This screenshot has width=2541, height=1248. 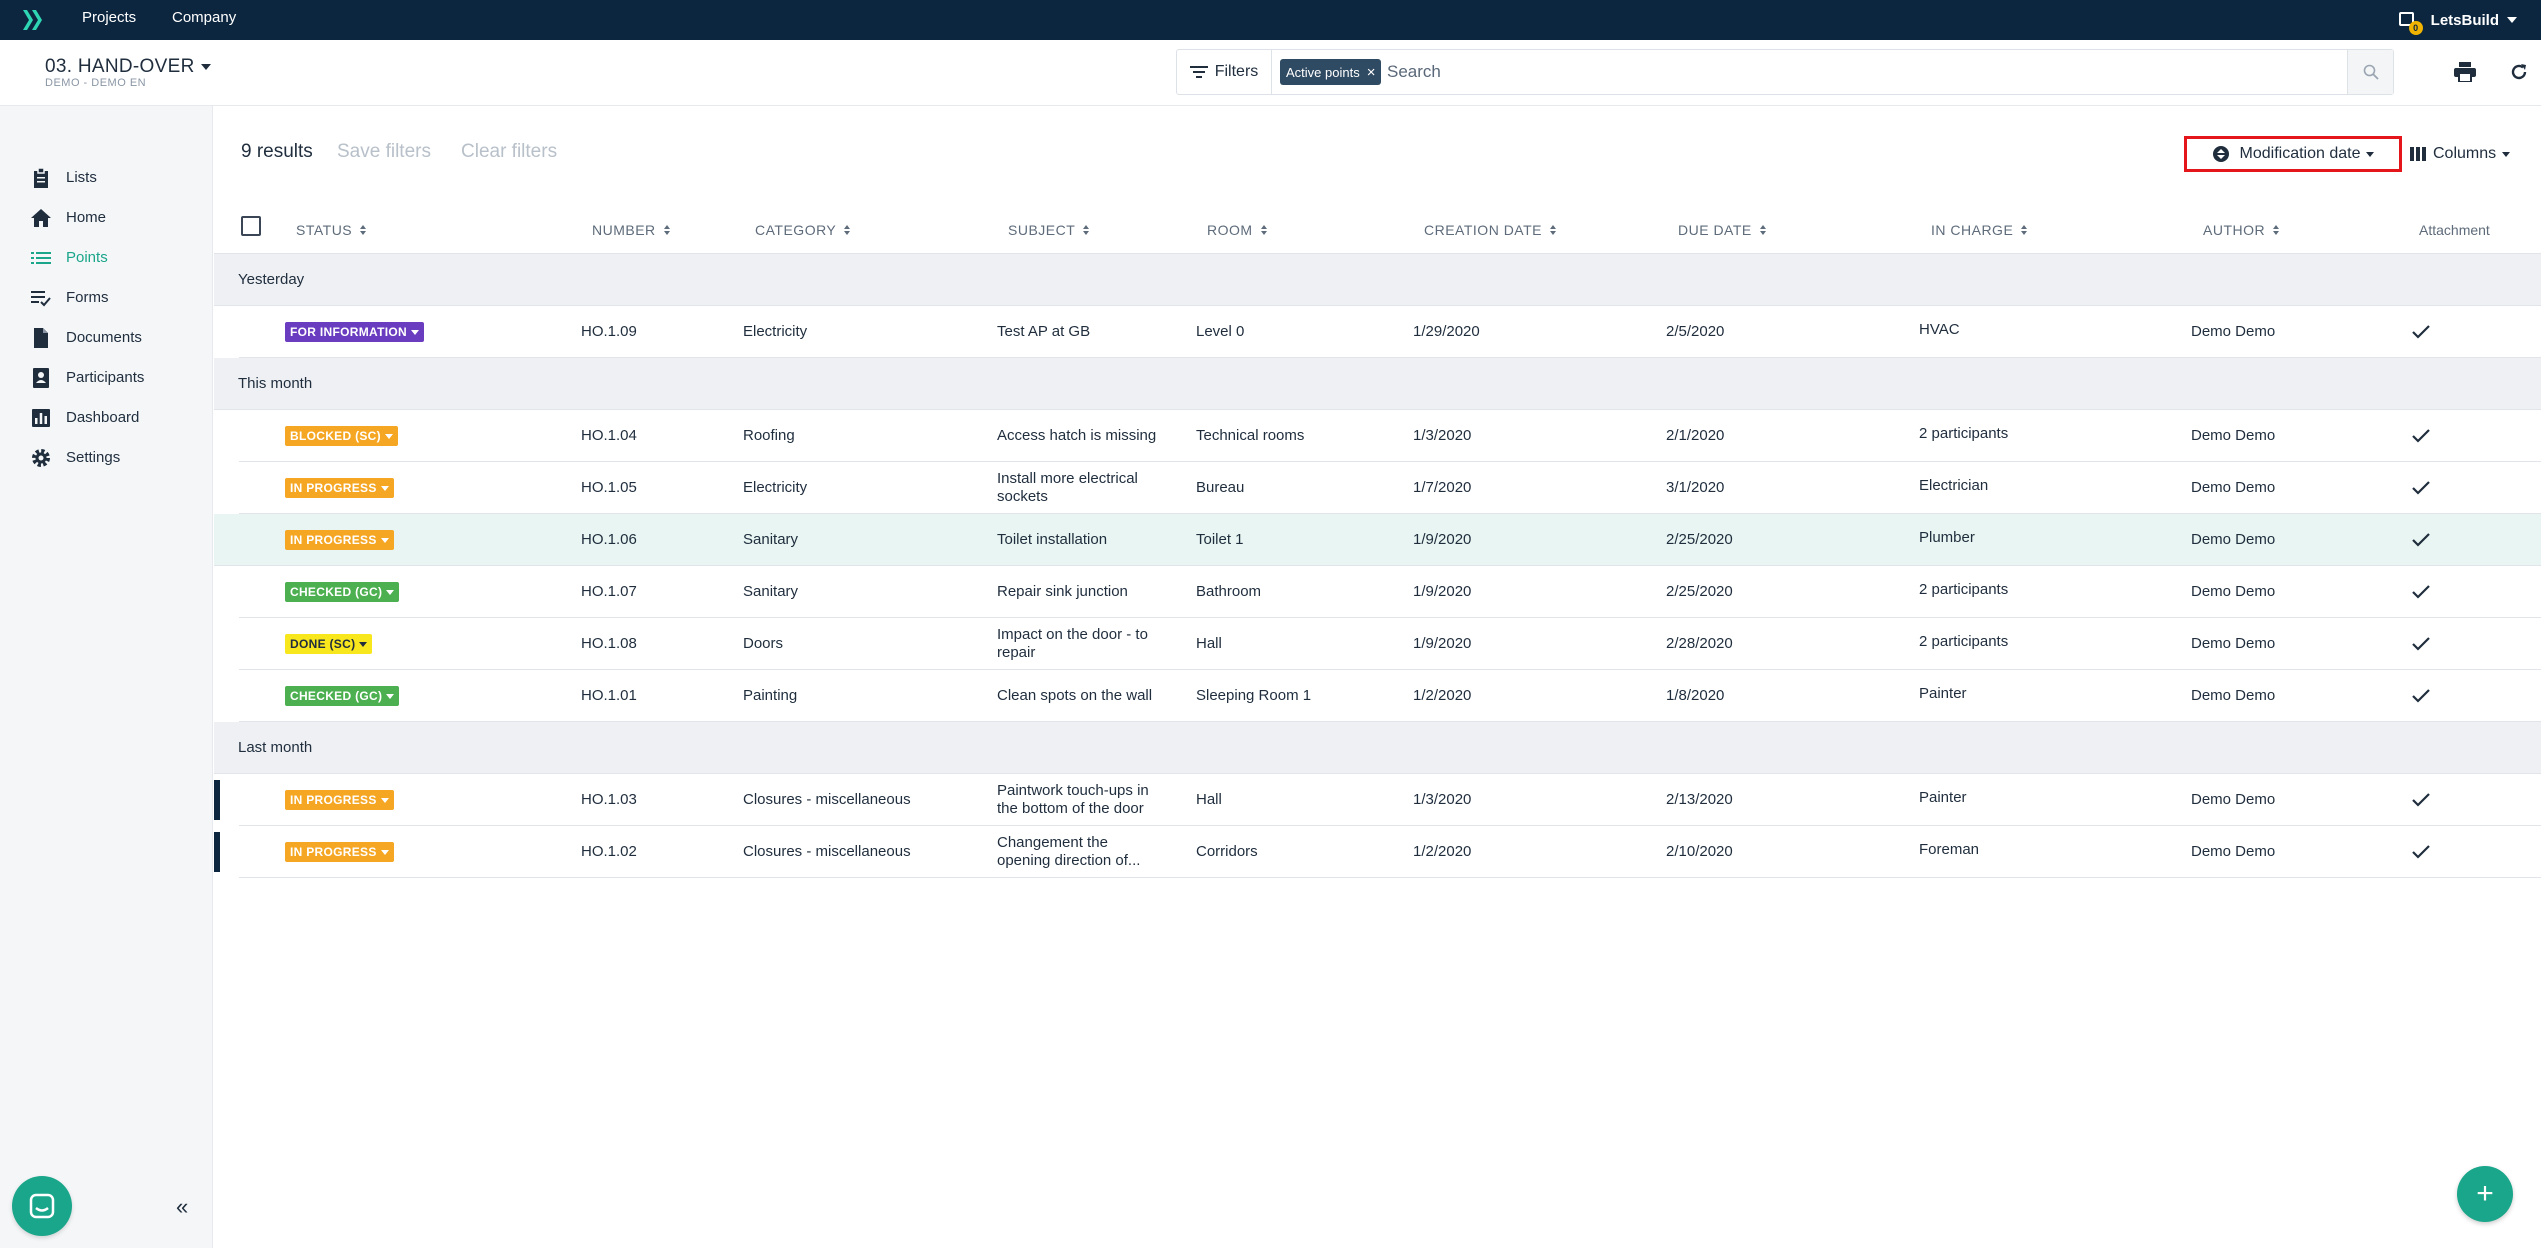 I want to click on row-indicator-bar, so click(x=217, y=852).